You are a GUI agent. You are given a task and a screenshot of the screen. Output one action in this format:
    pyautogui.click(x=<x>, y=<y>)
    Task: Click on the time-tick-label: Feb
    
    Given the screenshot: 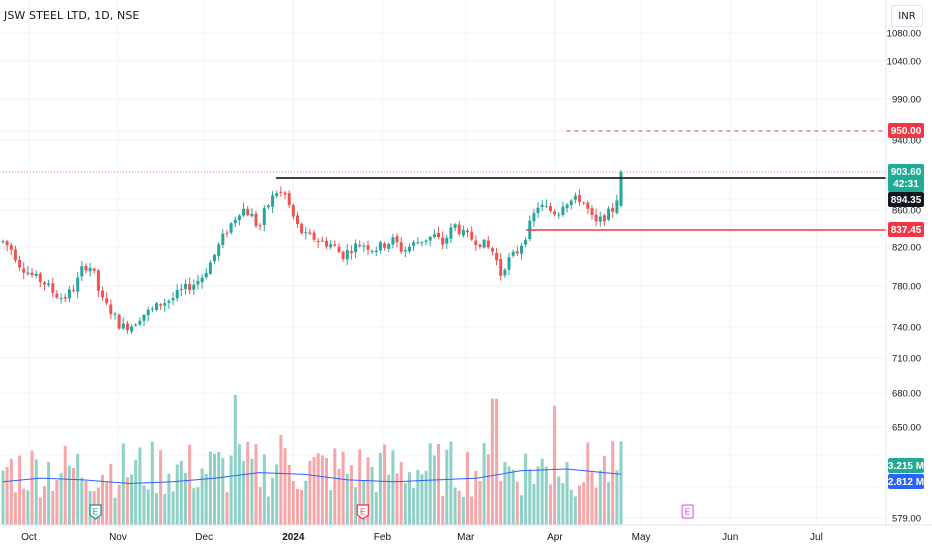 What is the action you would take?
    pyautogui.click(x=383, y=537)
    